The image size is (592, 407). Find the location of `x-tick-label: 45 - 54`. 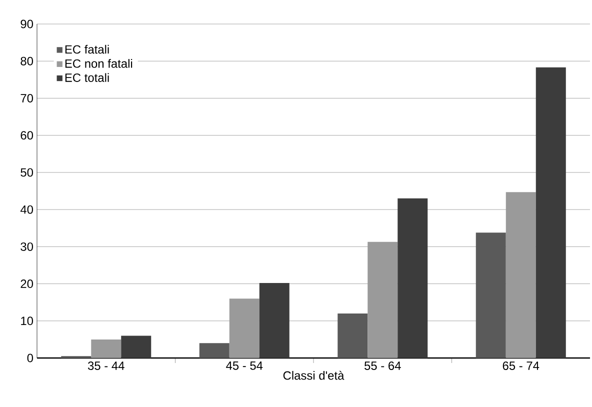

x-tick-label: 45 - 54 is located at coordinates (244, 366).